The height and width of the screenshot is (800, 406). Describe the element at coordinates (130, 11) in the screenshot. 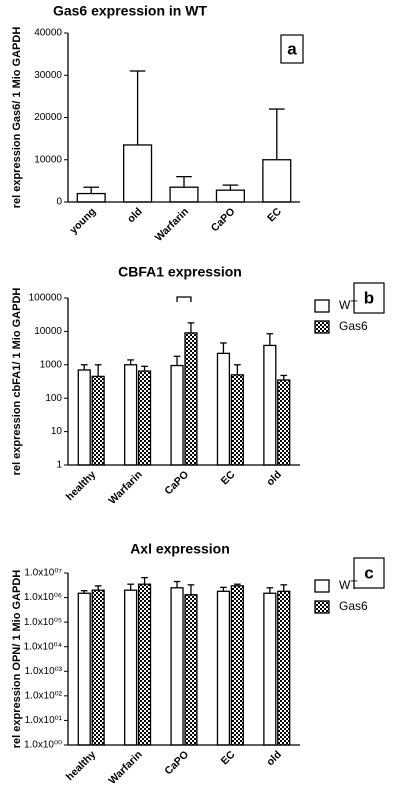

I see `chart-title: Gas6 expression in WT` at that location.